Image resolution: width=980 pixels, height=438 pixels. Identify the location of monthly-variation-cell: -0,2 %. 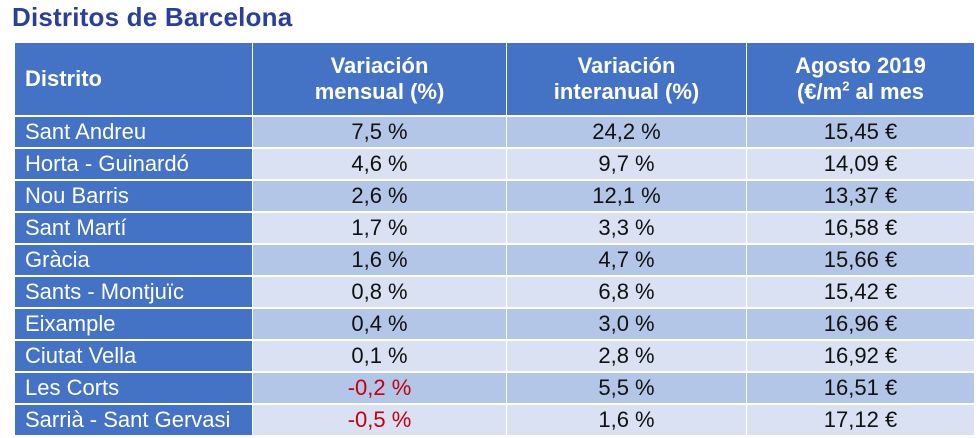
(379, 388).